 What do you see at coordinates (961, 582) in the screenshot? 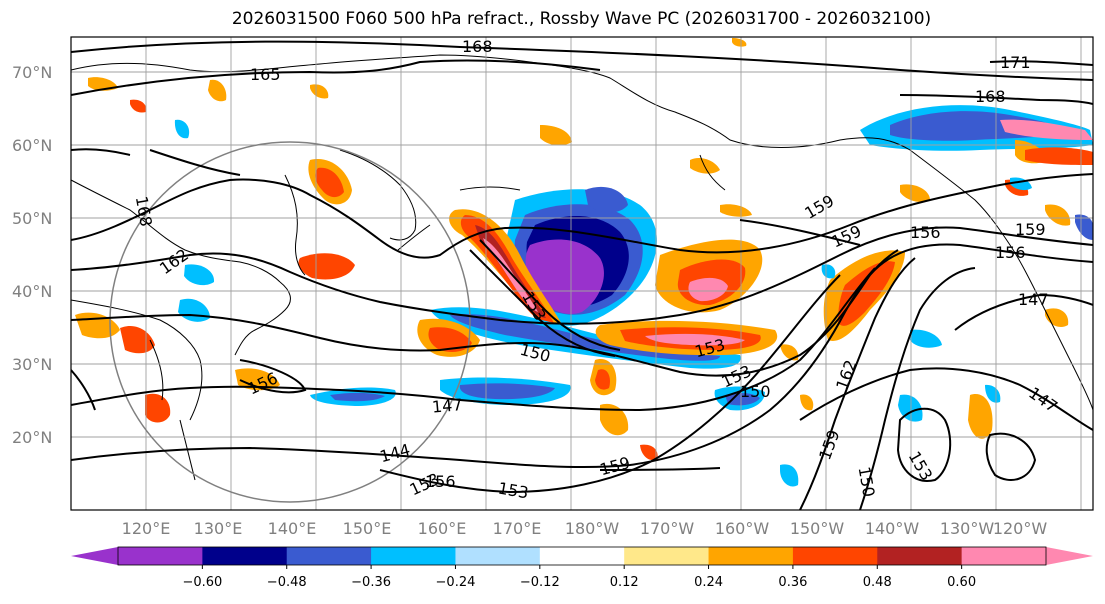
I see `colorbar-tick-label: 0.60` at bounding box center [961, 582].